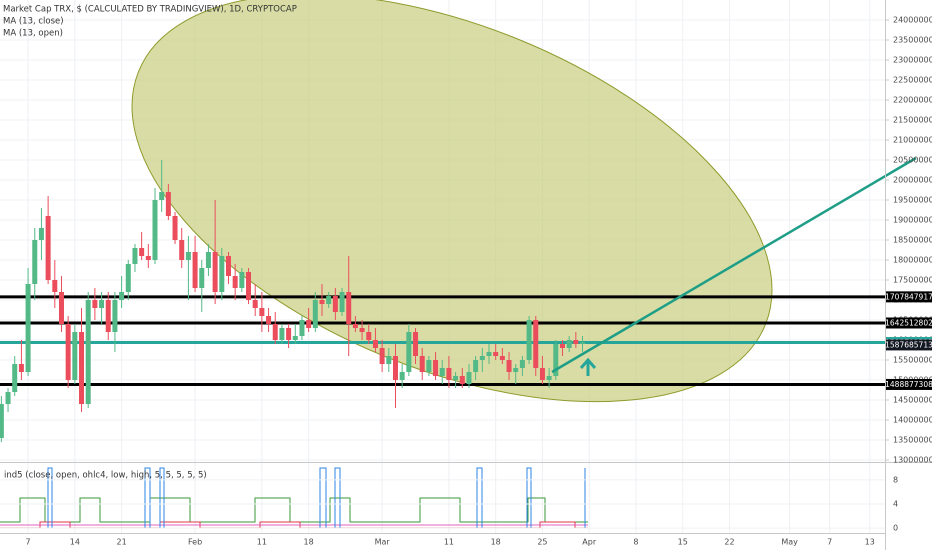 The height and width of the screenshot is (550, 932). I want to click on y-tick-label: 2000000000, so click(912, 180).